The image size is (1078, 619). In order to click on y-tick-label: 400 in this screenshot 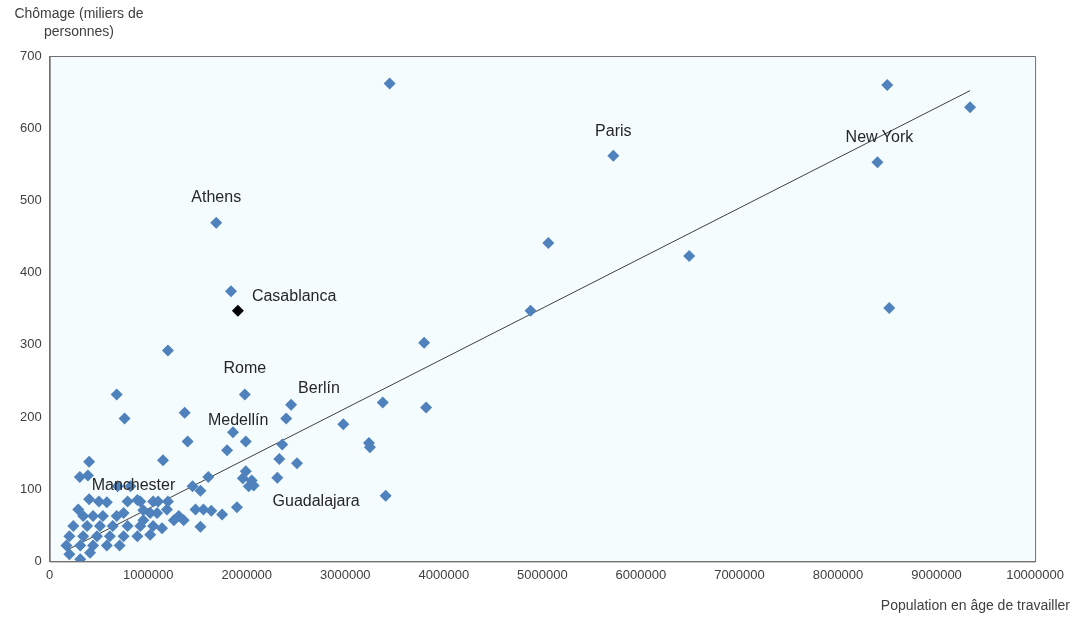, I will do `click(30, 272)`.